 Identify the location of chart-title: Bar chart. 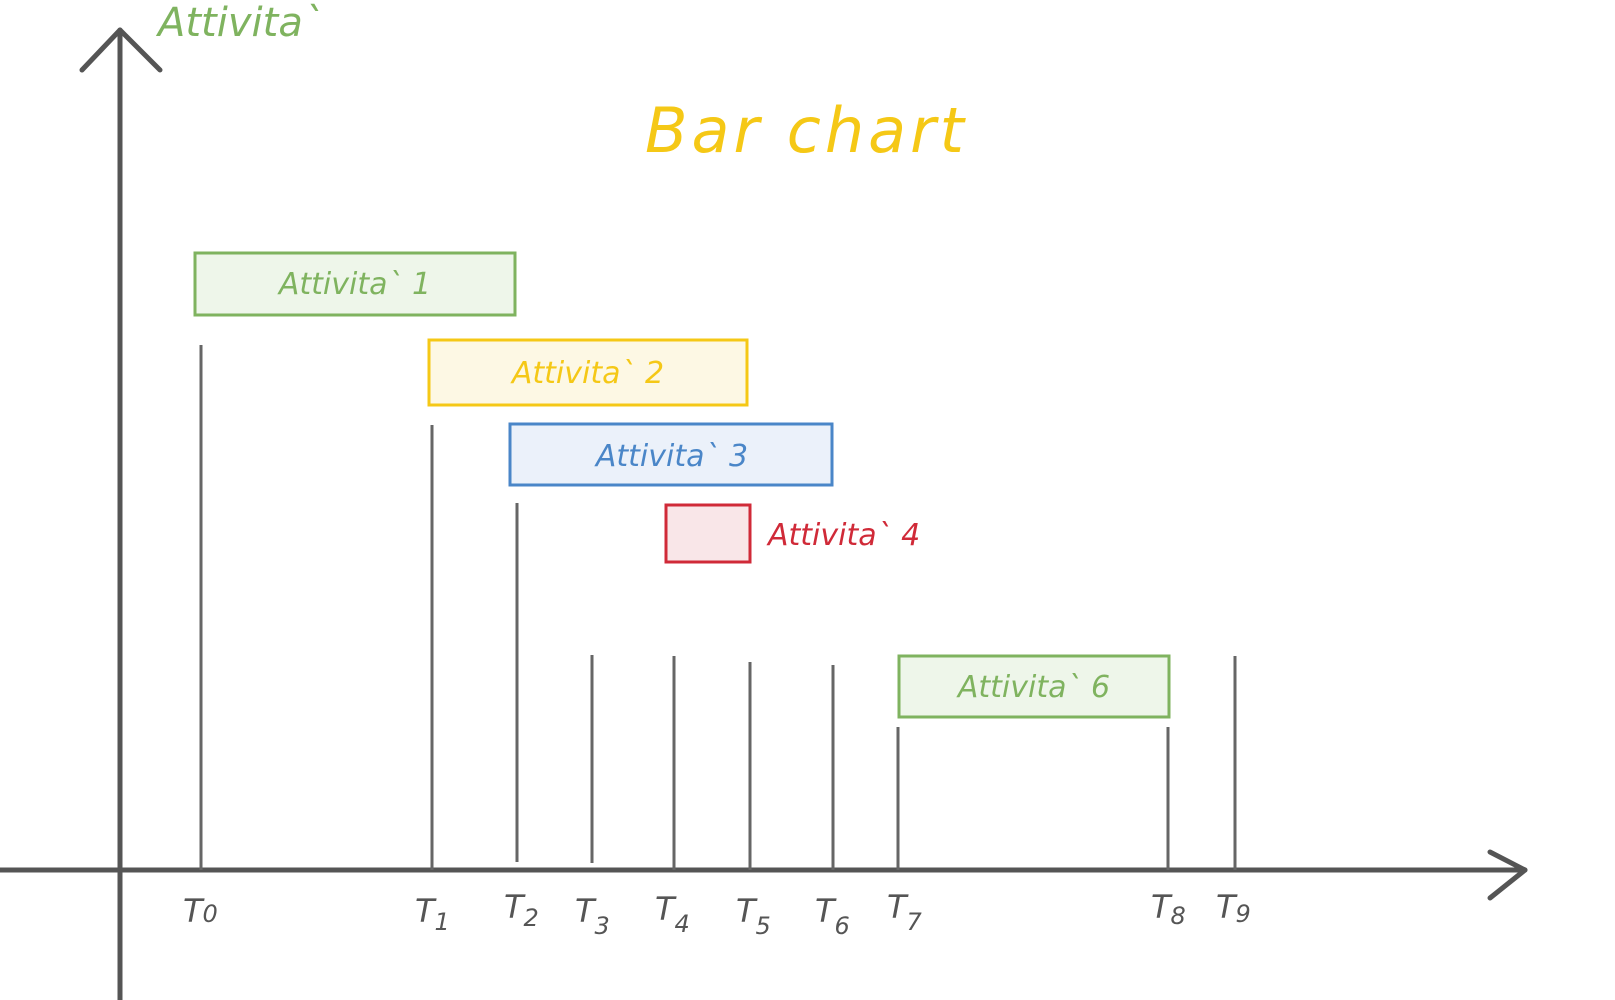
(806, 130).